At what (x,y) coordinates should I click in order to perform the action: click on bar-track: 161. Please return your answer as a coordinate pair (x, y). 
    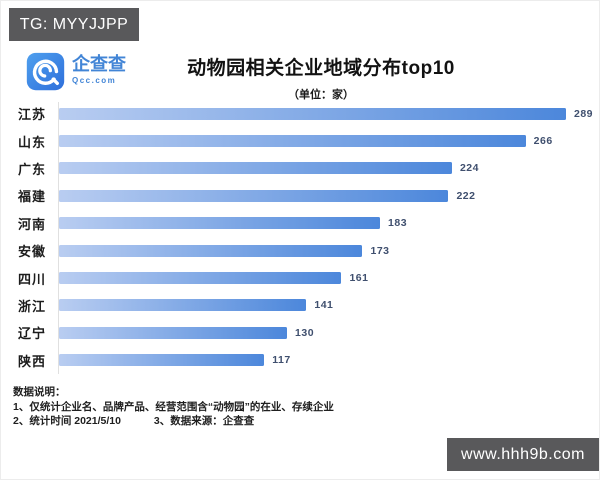
    Looking at the image, I should click on (323, 278).